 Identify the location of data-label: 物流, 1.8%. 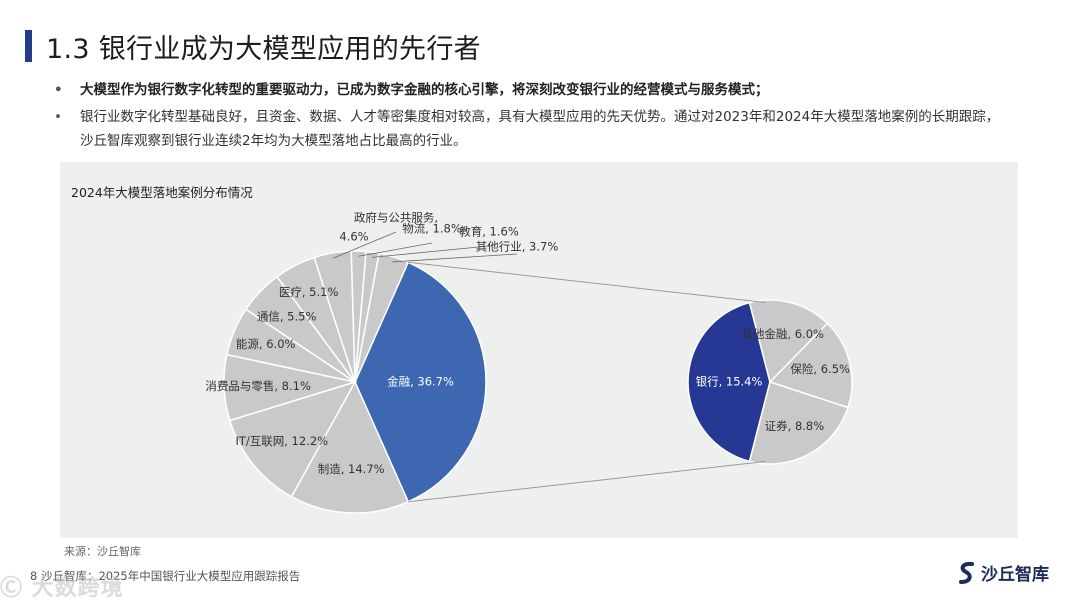
(432, 229).